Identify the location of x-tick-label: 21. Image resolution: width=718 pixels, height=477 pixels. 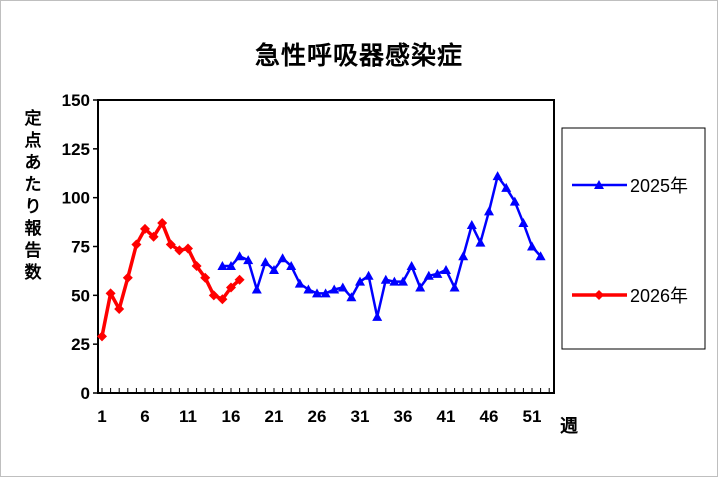
(274, 416).